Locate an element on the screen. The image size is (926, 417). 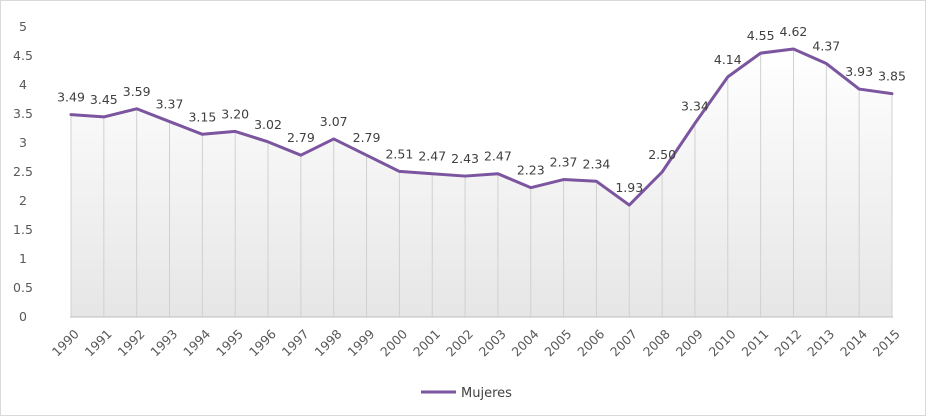
data-label-1990: 3.49 is located at coordinates (71, 97).